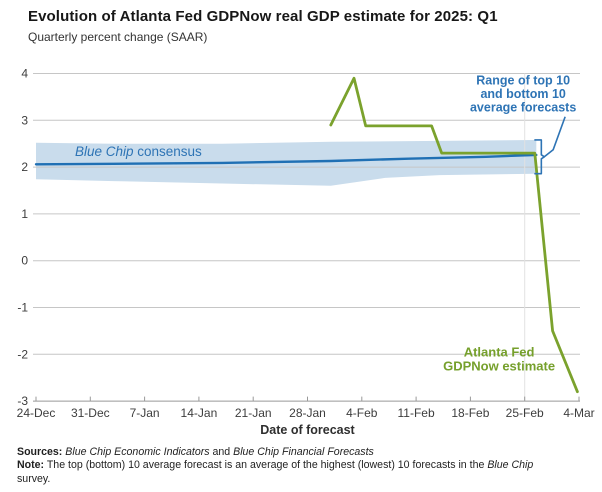 The image size is (602, 492). What do you see at coordinates (307, 430) in the screenshot?
I see `x-axis-title: Date of forecast` at bounding box center [307, 430].